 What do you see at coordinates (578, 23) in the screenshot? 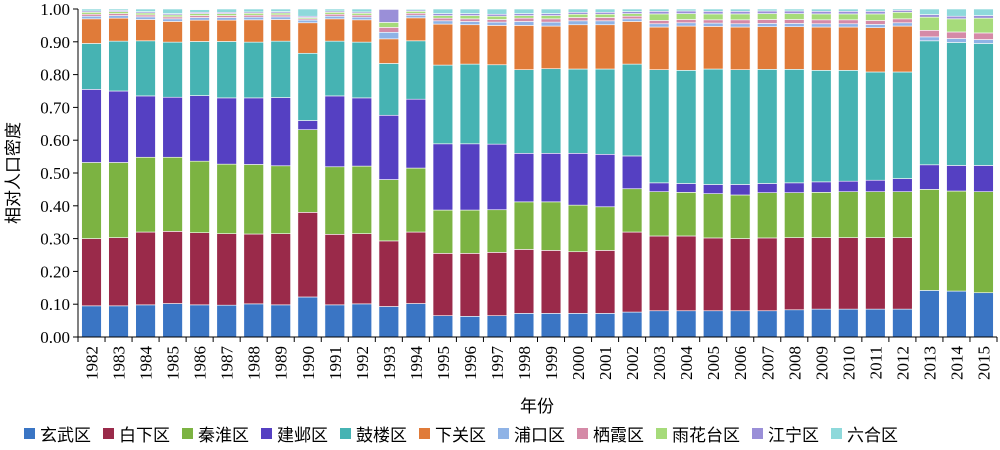
I see `bar-segment-2000-s6` at bounding box center [578, 23].